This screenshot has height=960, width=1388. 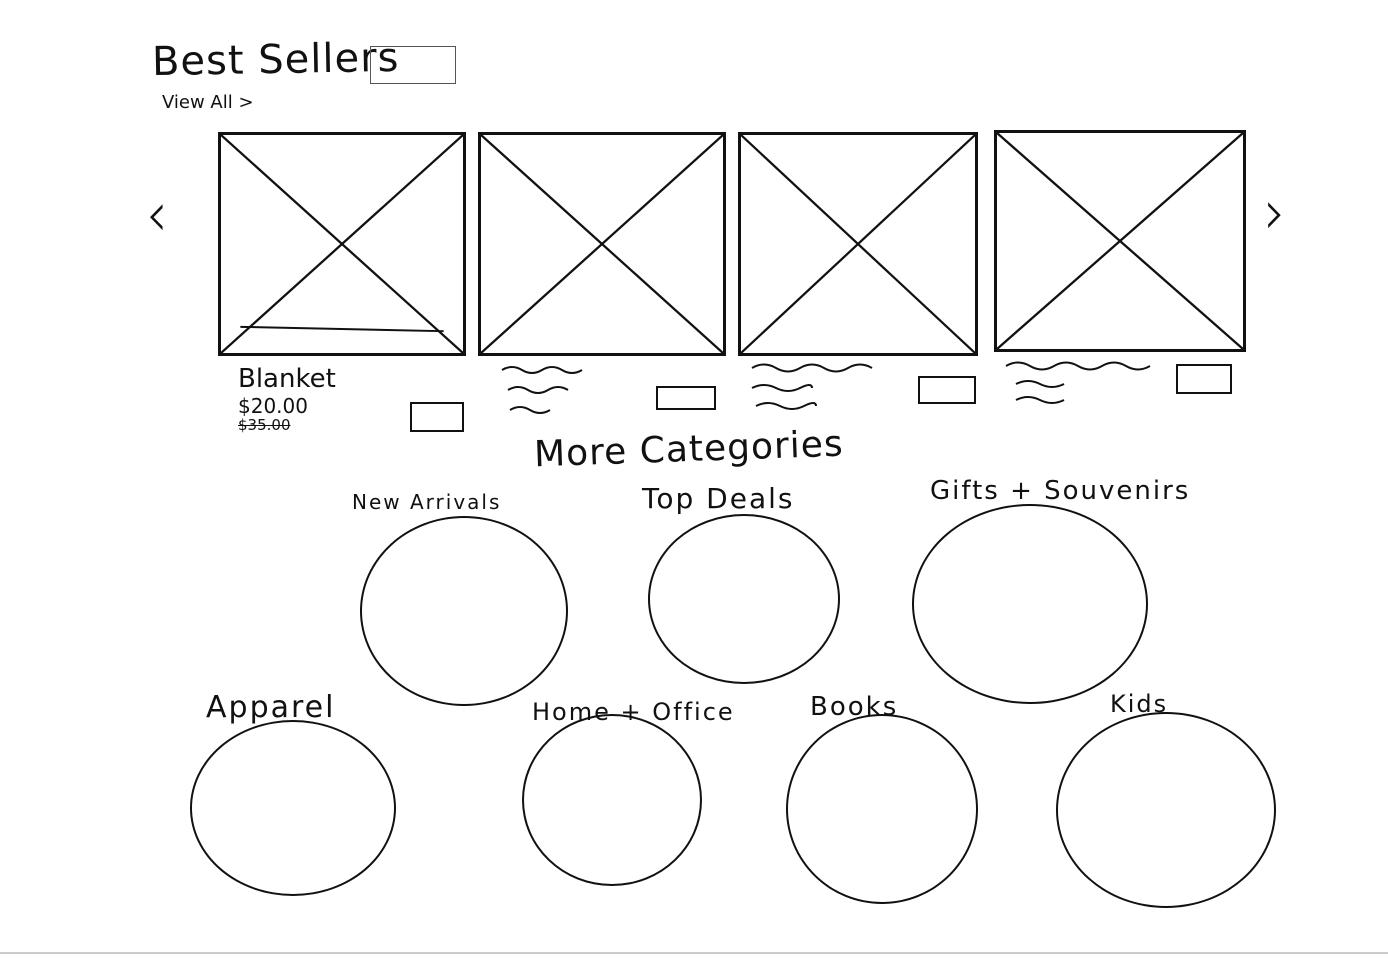 I want to click on header-placeholder-box, so click(x=413, y=65).